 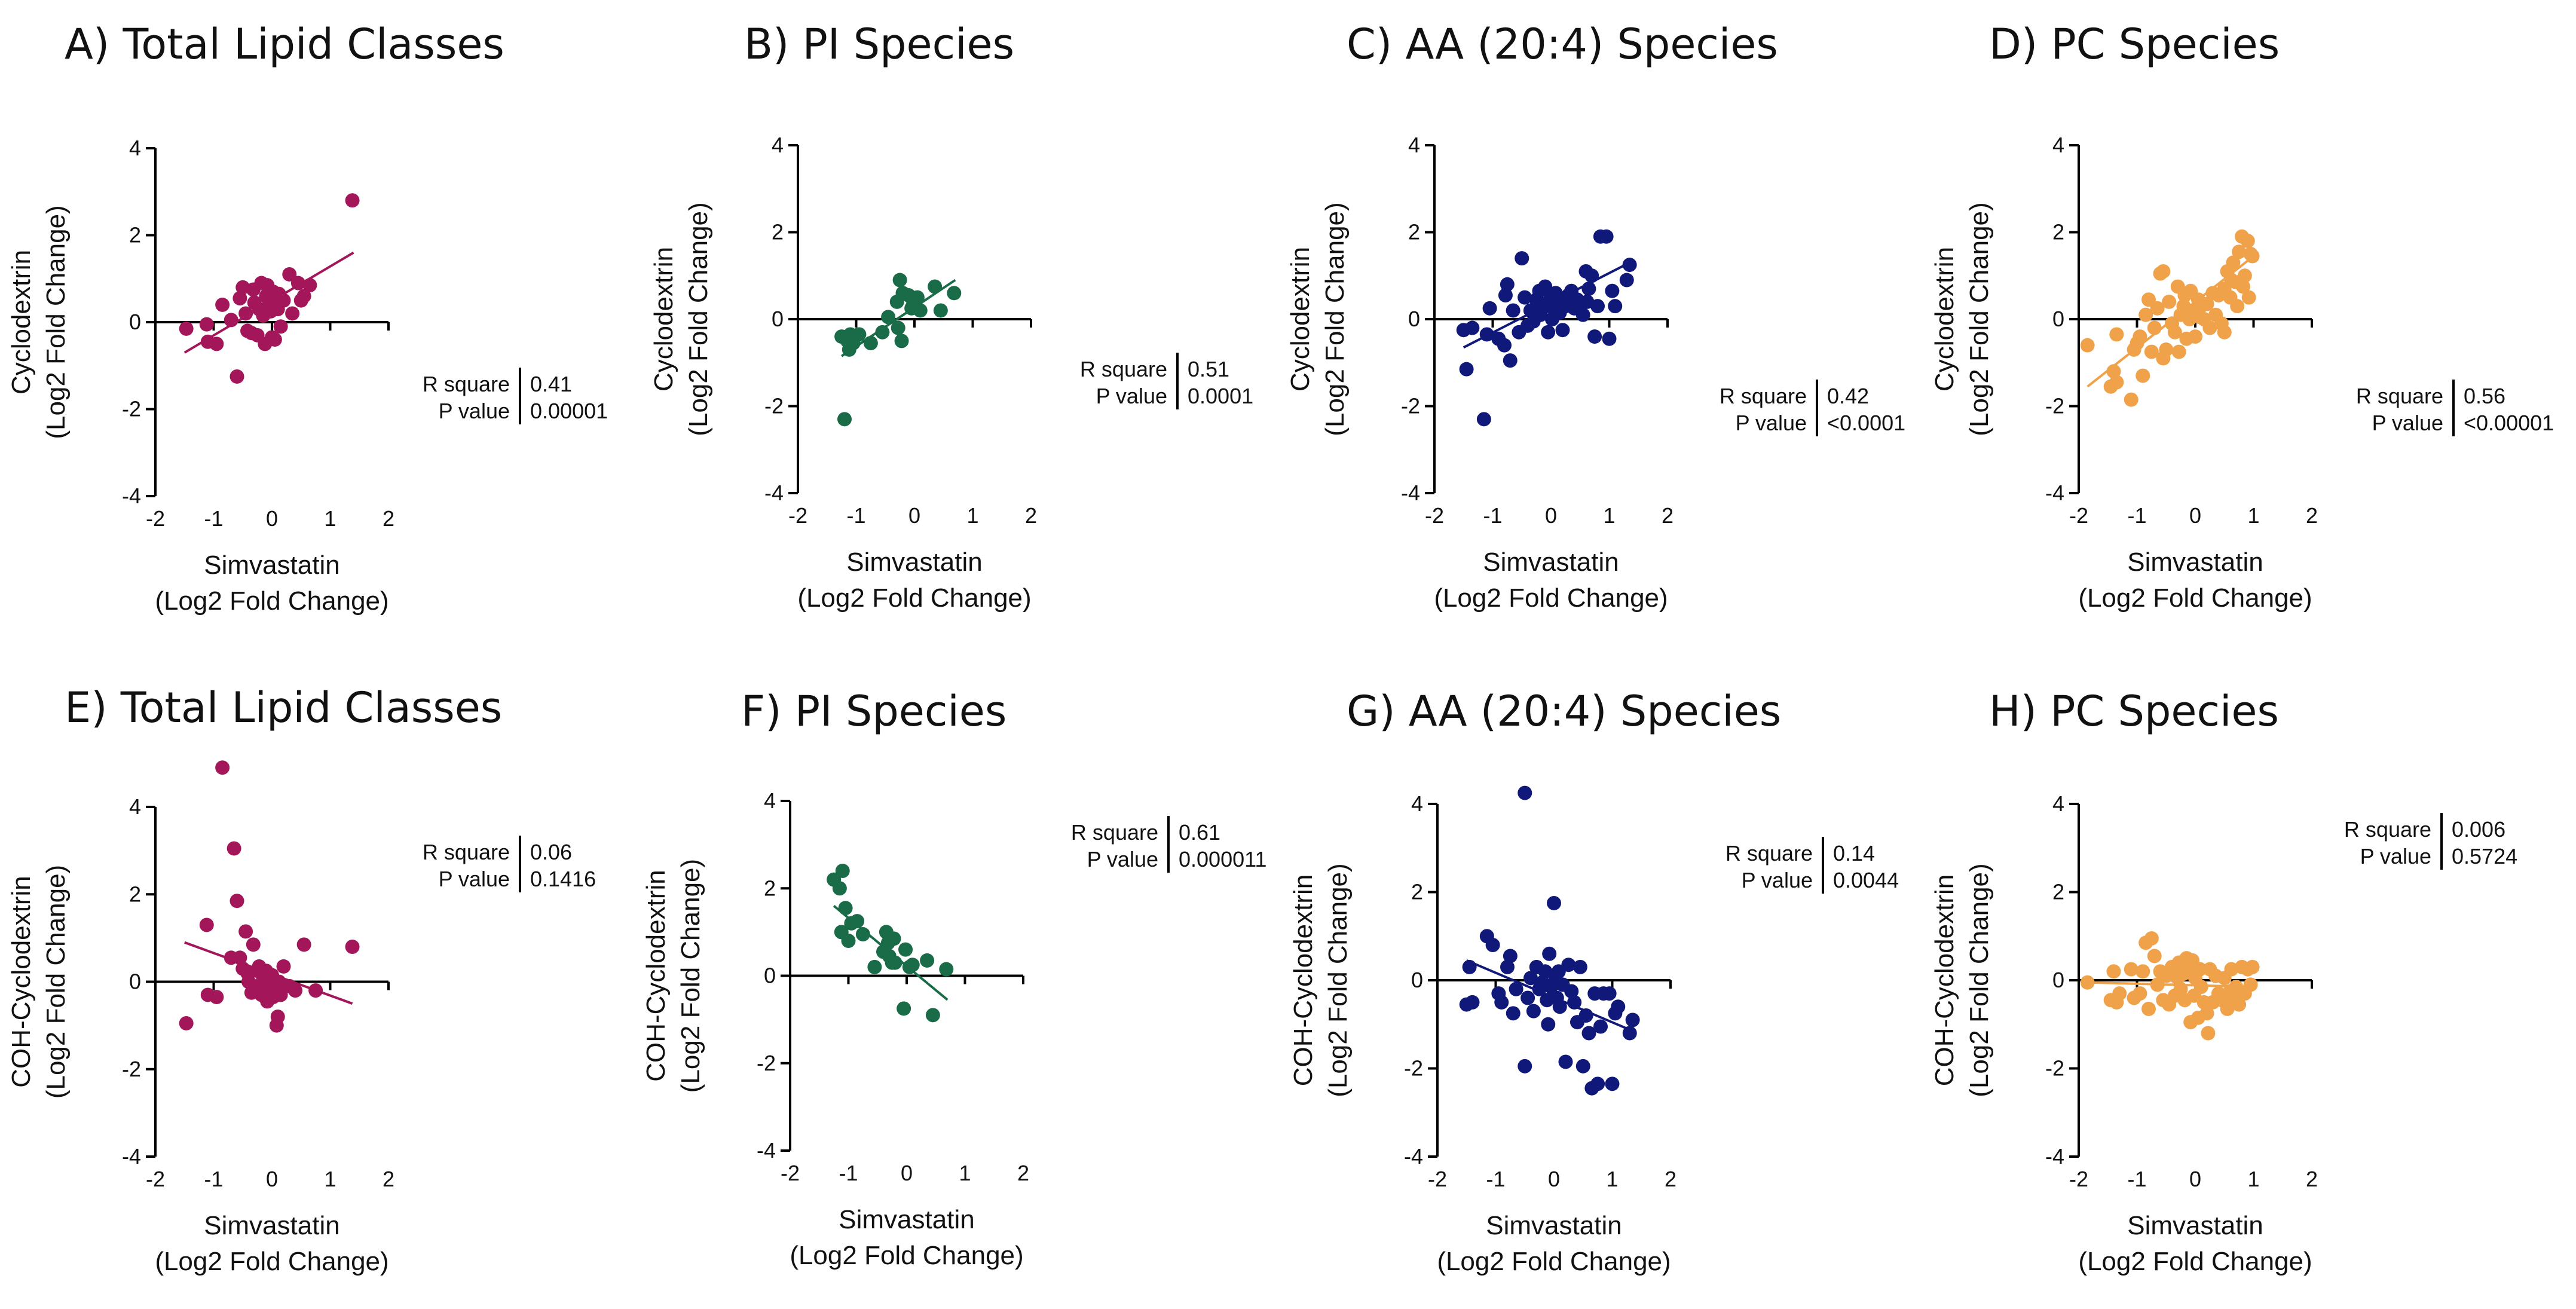 I want to click on x-tick-label: -1, so click(x=1492, y=515).